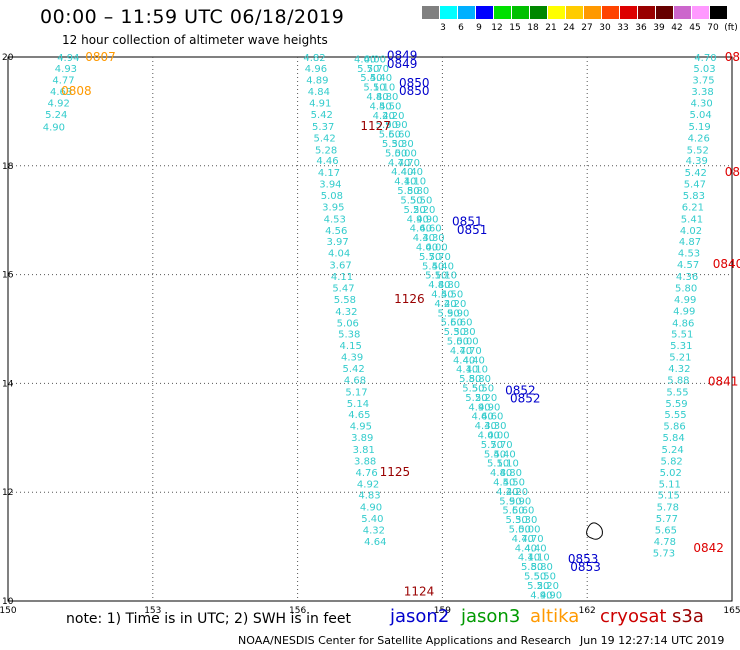 The image size is (740, 650). I want to click on wave-height-value: 4.65, so click(359, 415).